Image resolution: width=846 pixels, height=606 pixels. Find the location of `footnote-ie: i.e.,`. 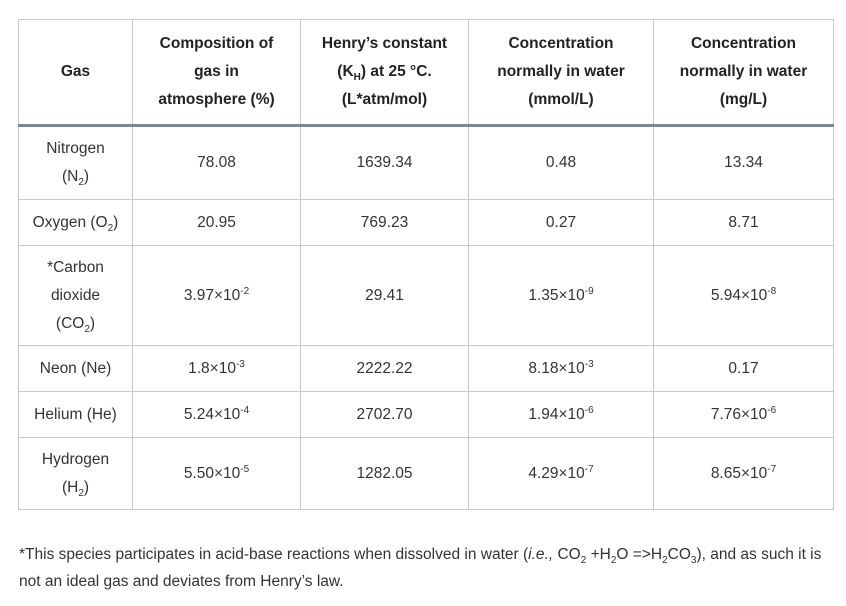

footnote-ie: i.e., is located at coordinates (541, 554).